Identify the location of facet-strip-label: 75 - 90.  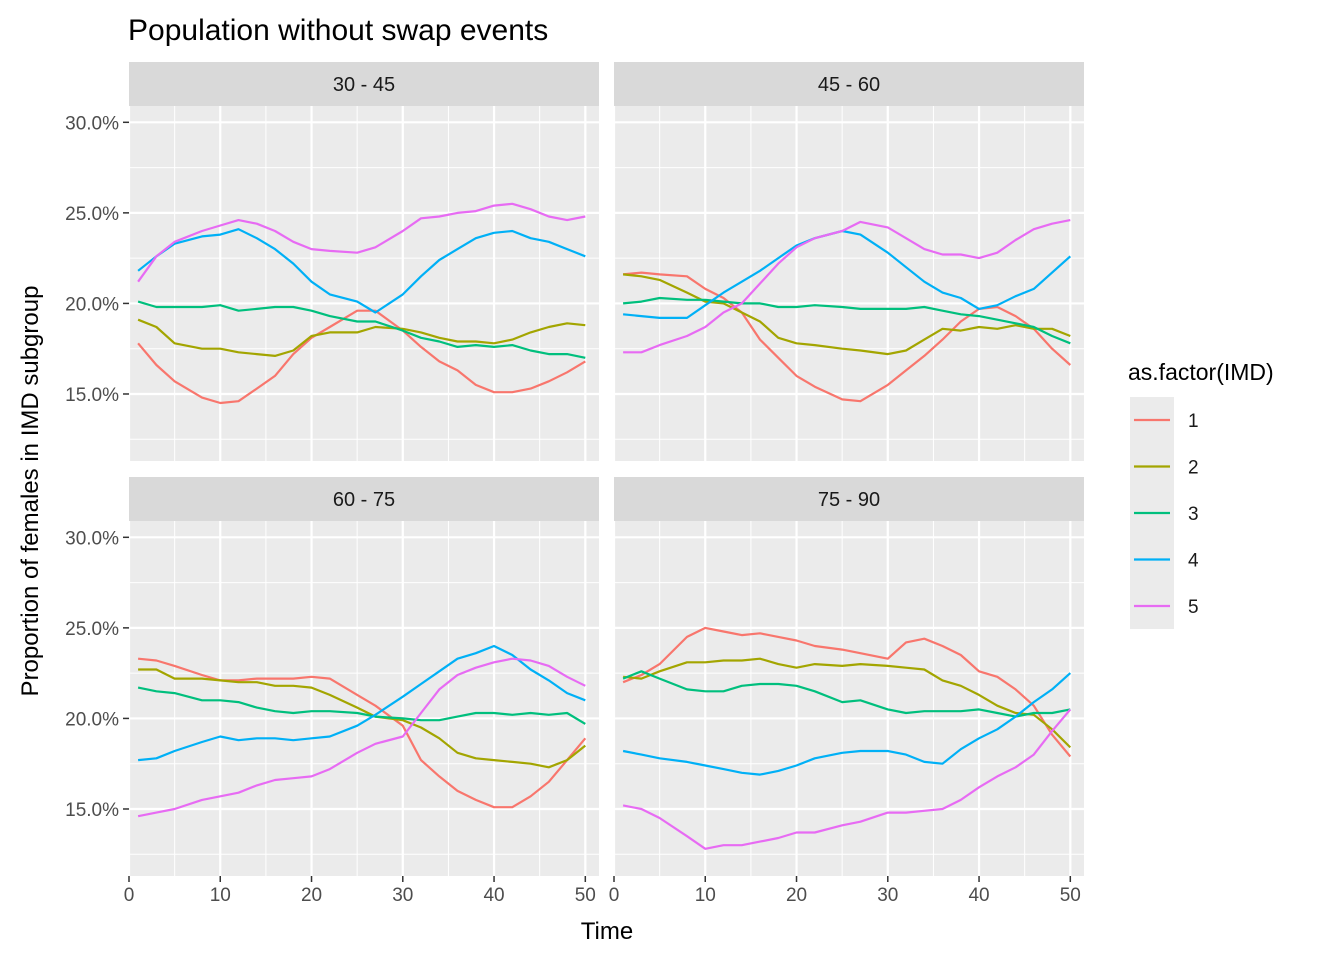
(849, 500).